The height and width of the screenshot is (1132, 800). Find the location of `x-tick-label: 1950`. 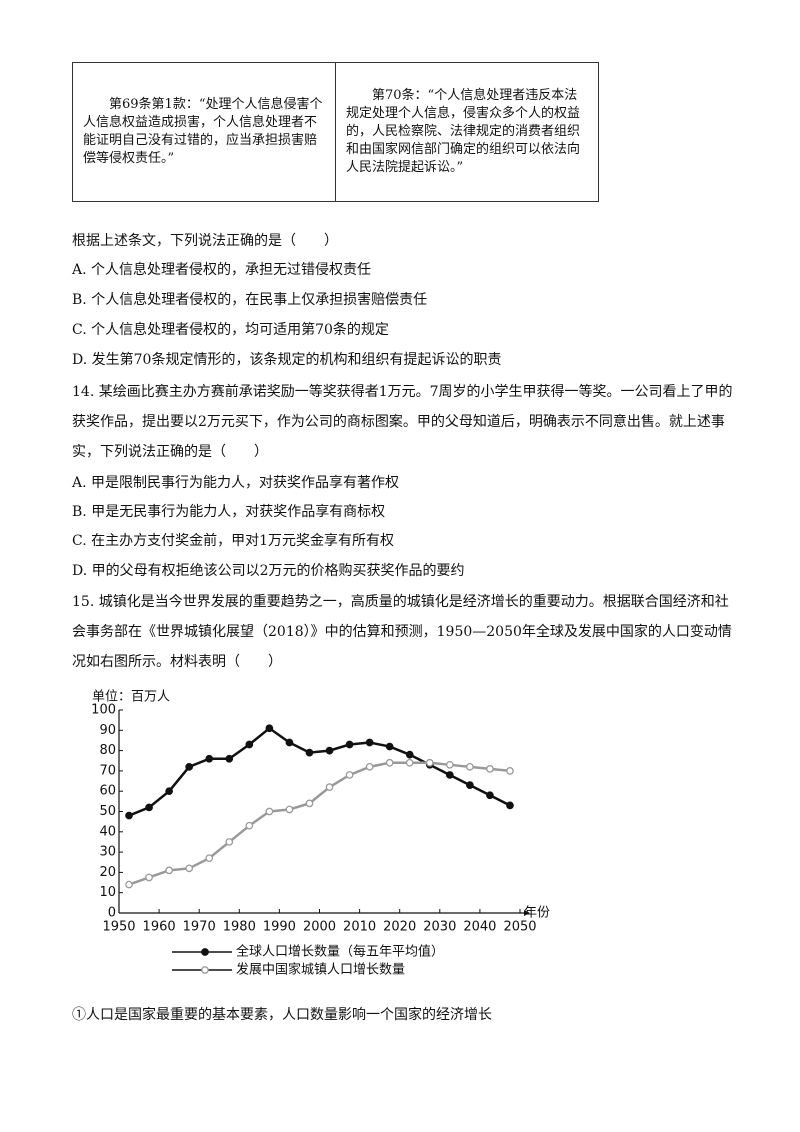

x-tick-label: 1950 is located at coordinates (118, 927).